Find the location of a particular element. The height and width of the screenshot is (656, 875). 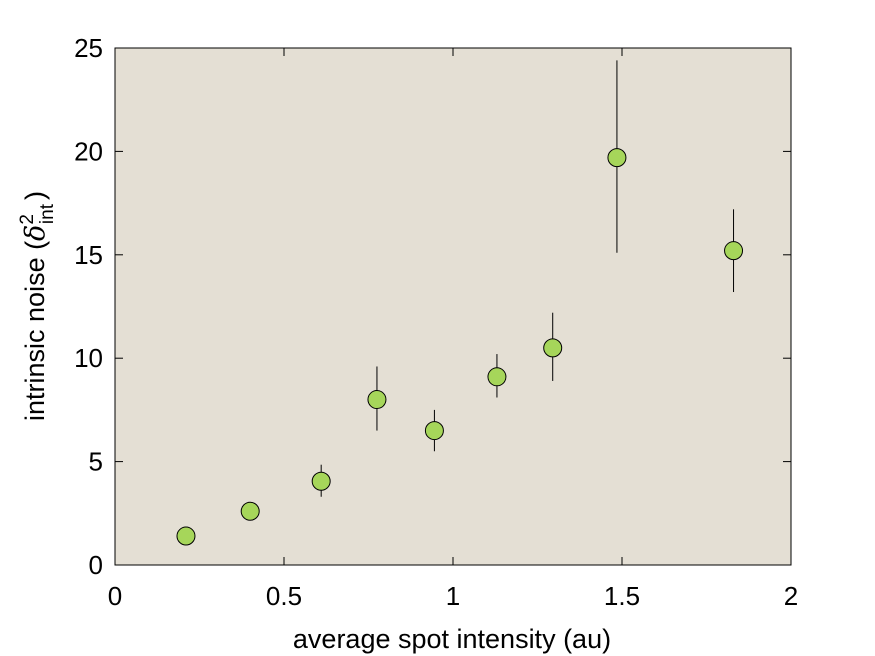

x-tick-label: 1.5 is located at coordinates (622, 596).